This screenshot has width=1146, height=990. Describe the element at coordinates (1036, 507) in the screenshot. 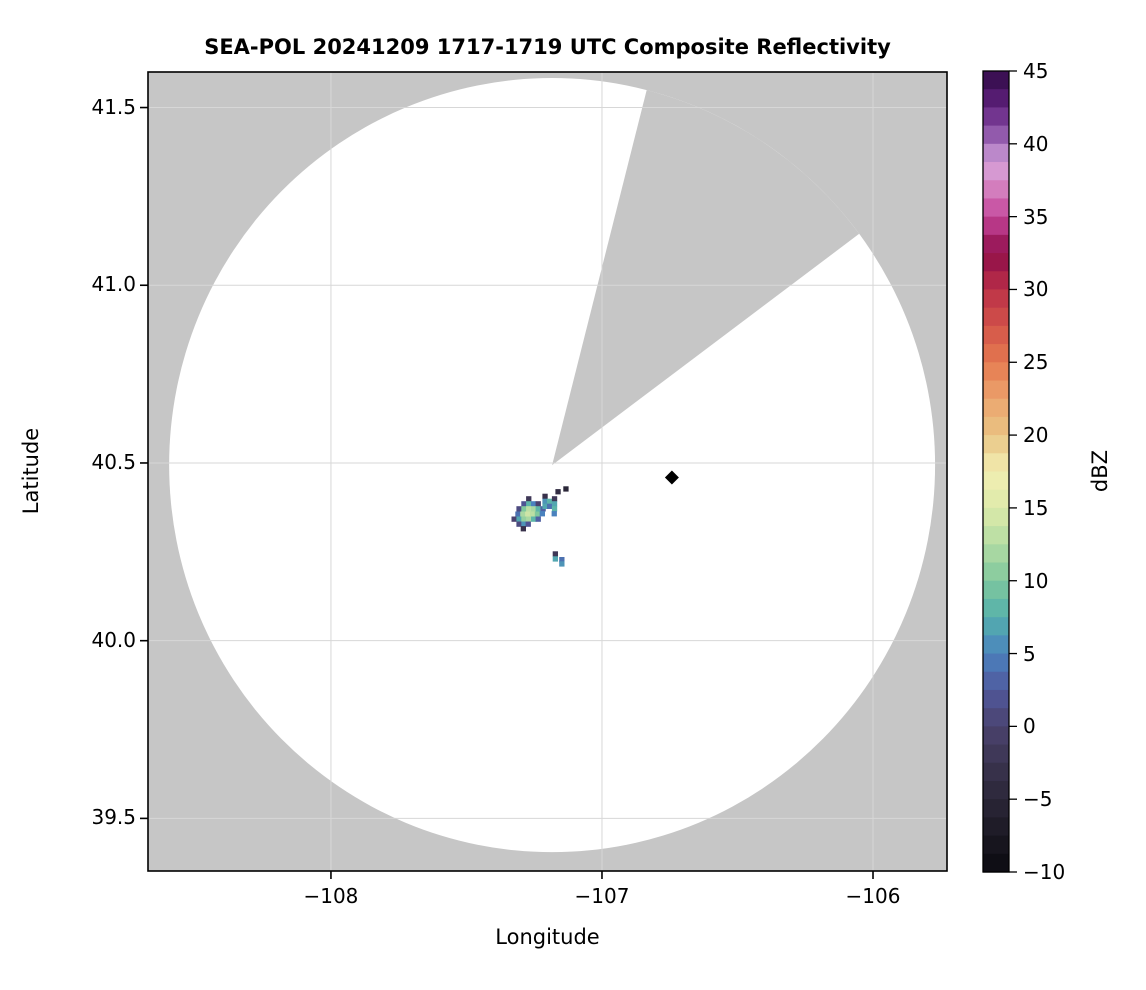

I see `colorbar-tick-label: 15` at that location.